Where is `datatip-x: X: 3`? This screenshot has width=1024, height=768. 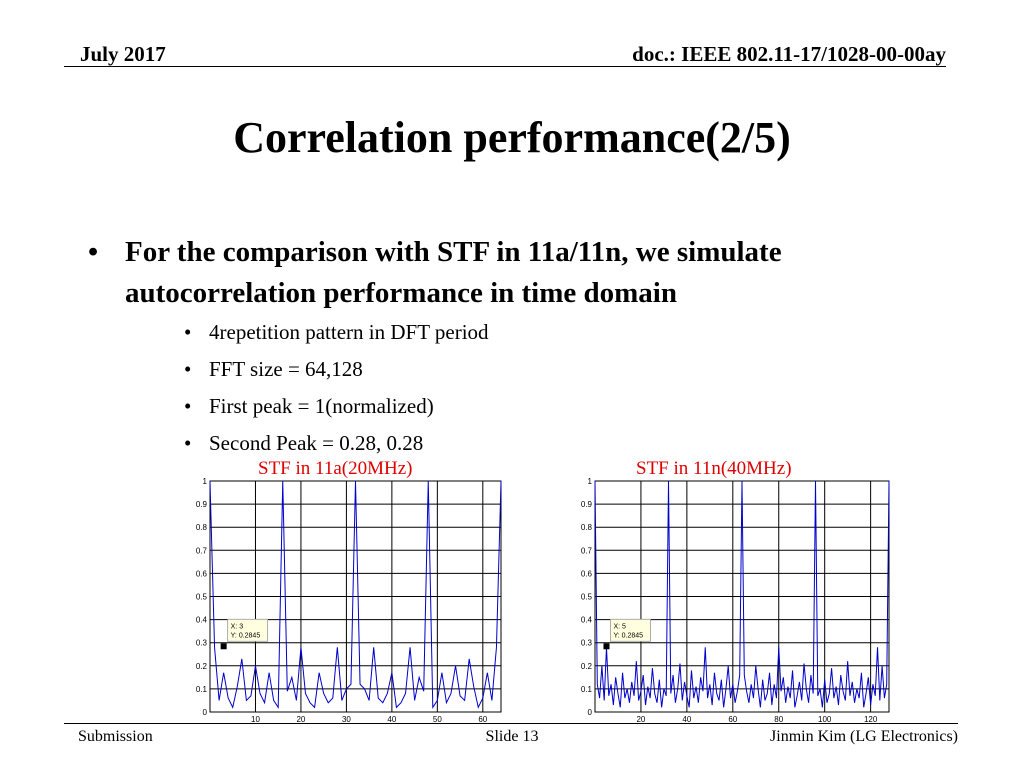
datatip-x: X: 3 is located at coordinates (237, 626).